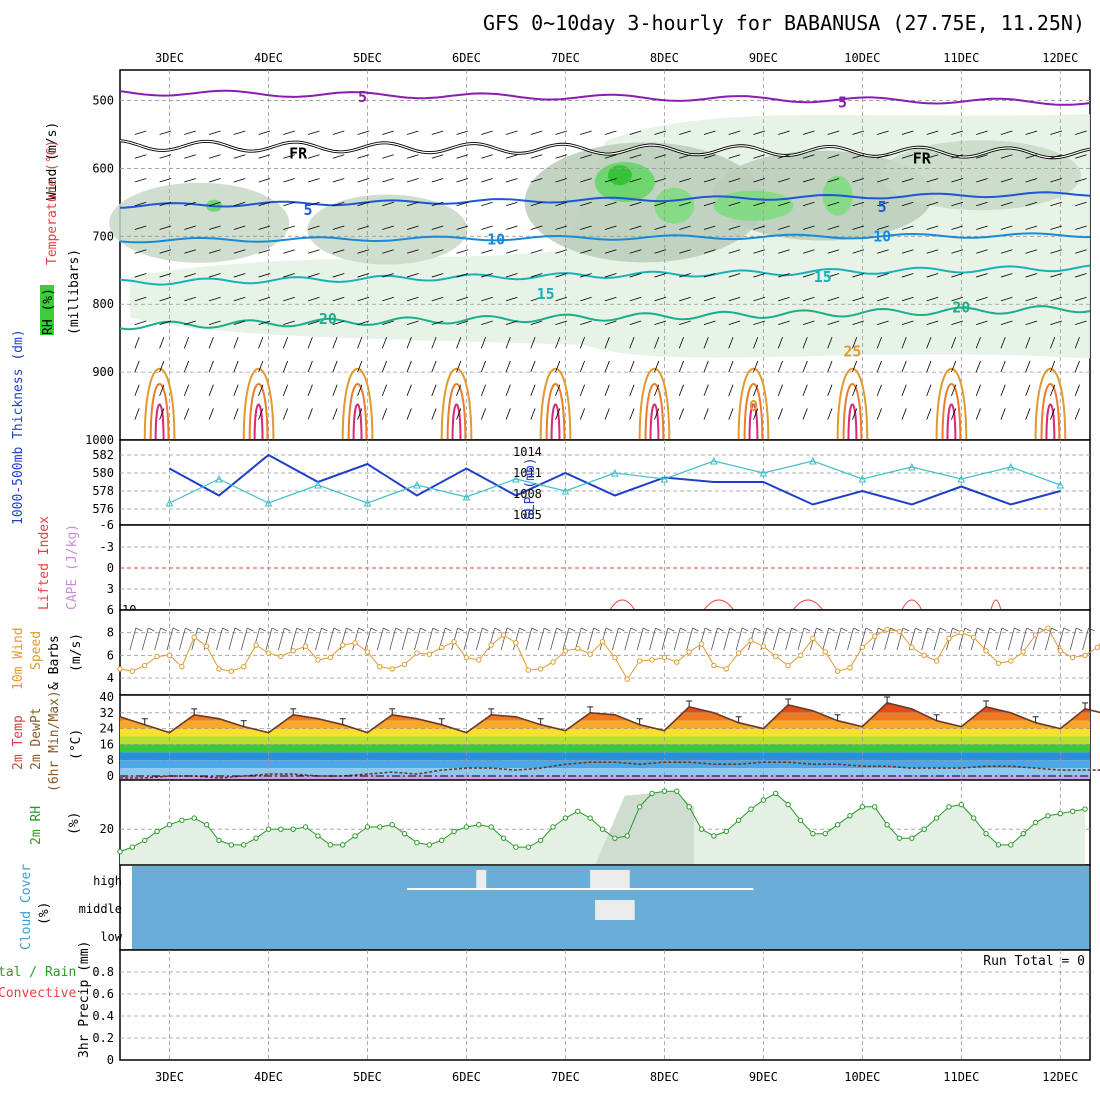 Image resolution: width=1100 pixels, height=1100 pixels. I want to click on total-rain-label: tal / Rain, so click(38, 972).